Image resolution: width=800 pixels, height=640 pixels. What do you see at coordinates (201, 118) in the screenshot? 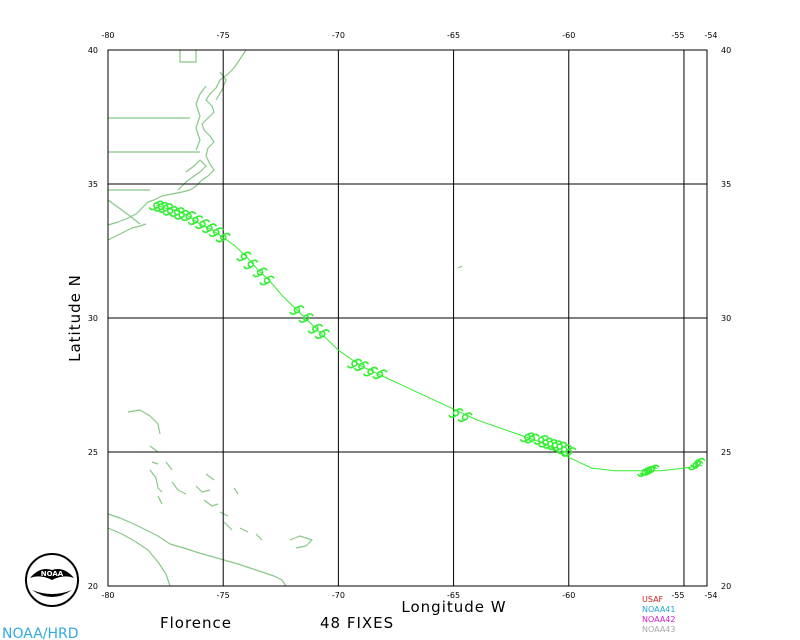
I see `chesapeake-bay` at bounding box center [201, 118].